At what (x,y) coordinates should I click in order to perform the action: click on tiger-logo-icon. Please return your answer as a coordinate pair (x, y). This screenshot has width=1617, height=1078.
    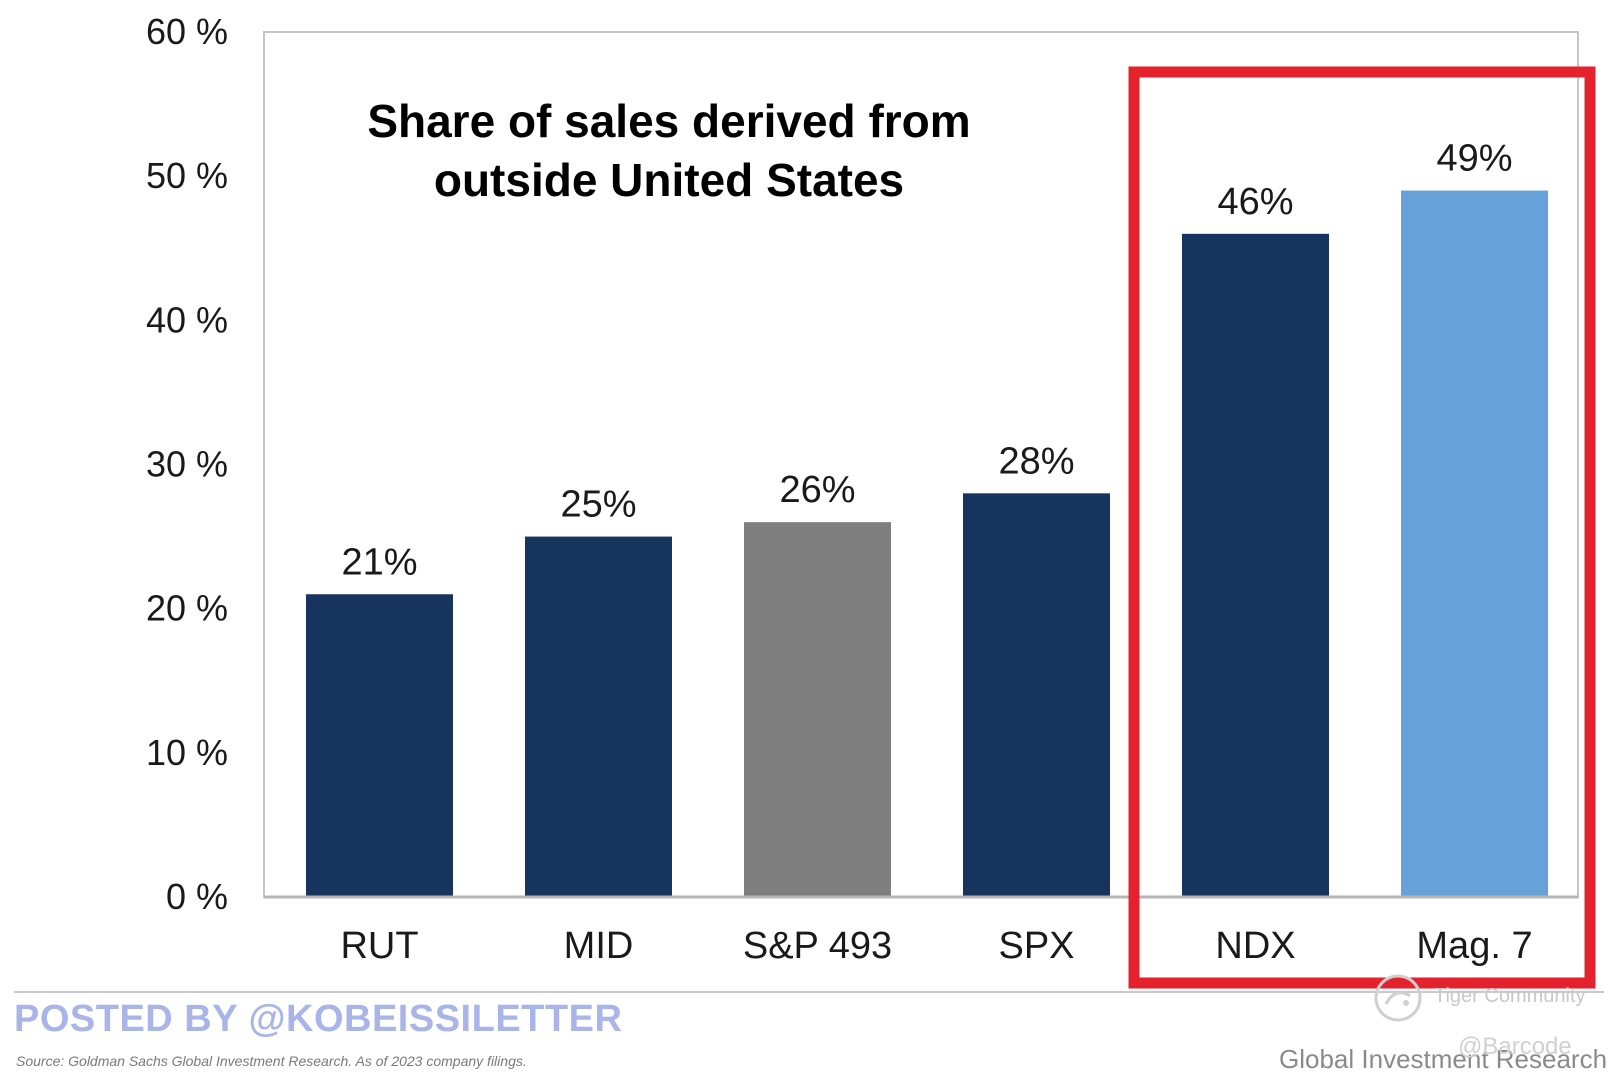
    Looking at the image, I should click on (1398, 998).